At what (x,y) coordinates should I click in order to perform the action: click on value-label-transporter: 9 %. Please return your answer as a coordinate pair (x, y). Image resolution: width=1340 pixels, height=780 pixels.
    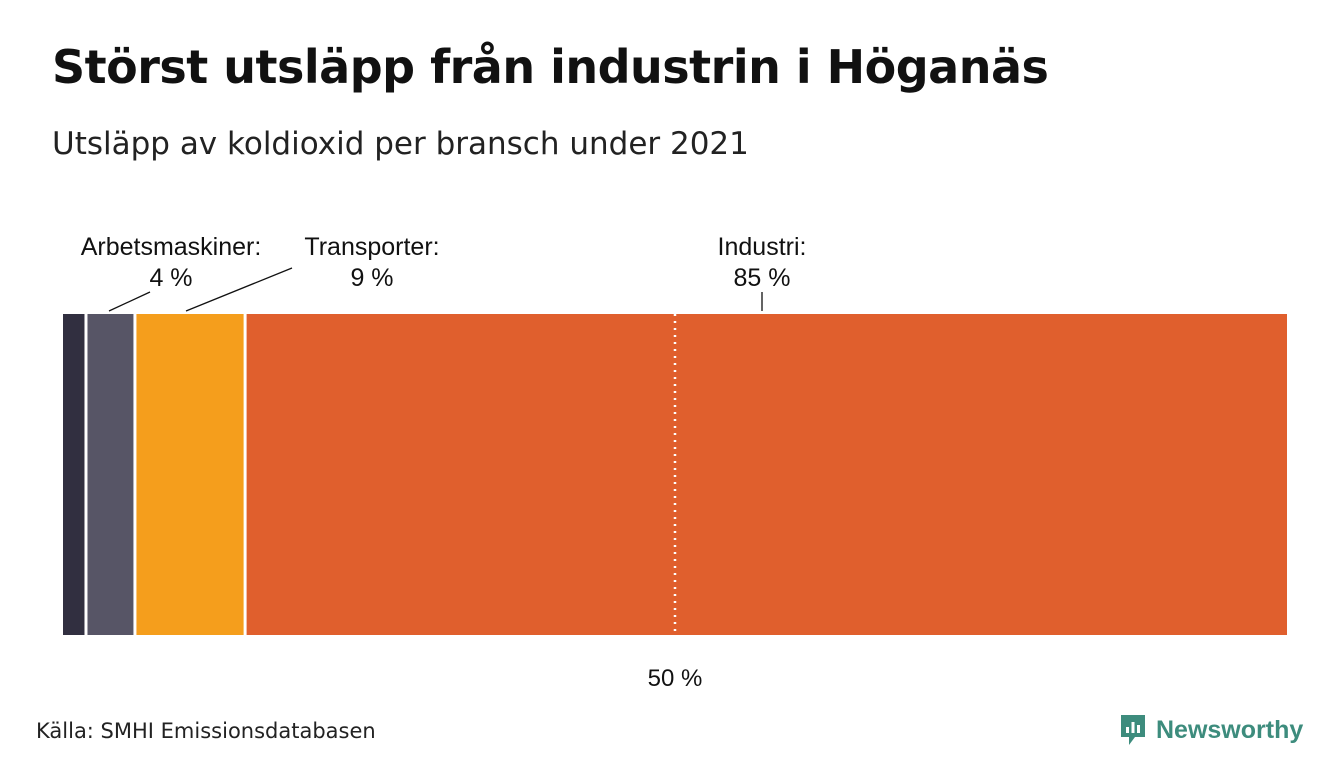
    Looking at the image, I should click on (371, 278).